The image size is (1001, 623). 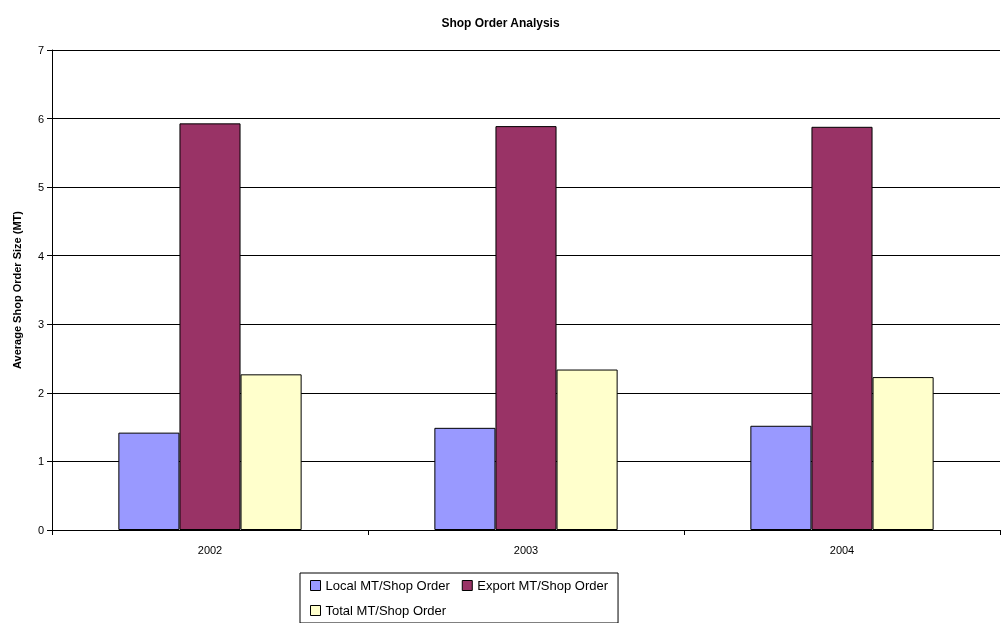 What do you see at coordinates (40, 187) in the screenshot?
I see `y-tick-label: 5` at bounding box center [40, 187].